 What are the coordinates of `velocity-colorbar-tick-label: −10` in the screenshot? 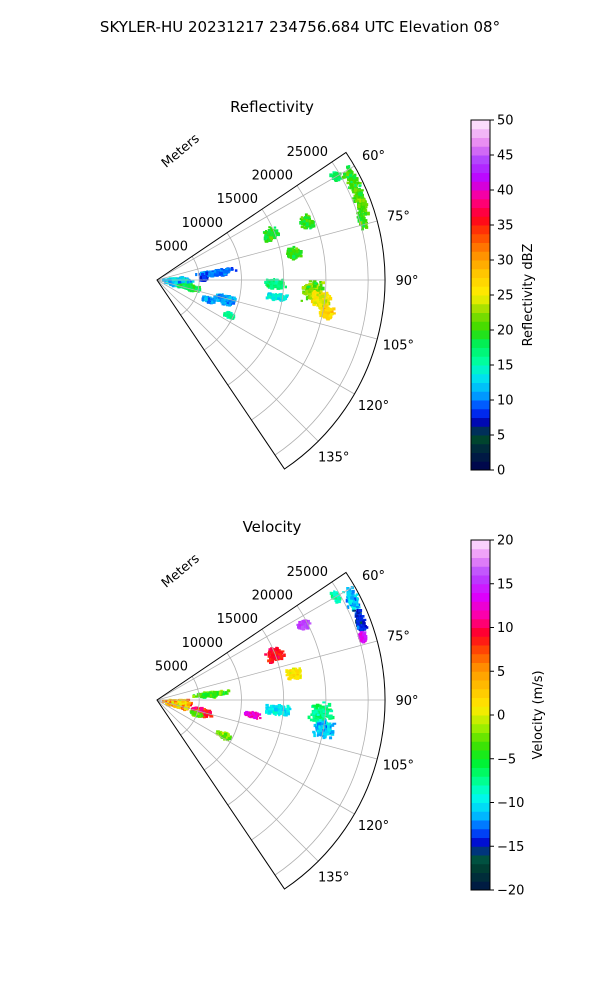 It's located at (510, 803).